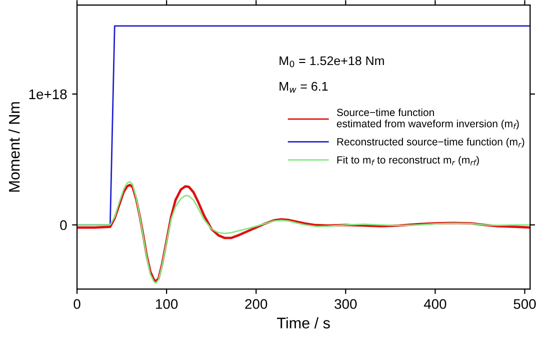  I want to click on x-axis-title: Time / s, so click(303, 322).